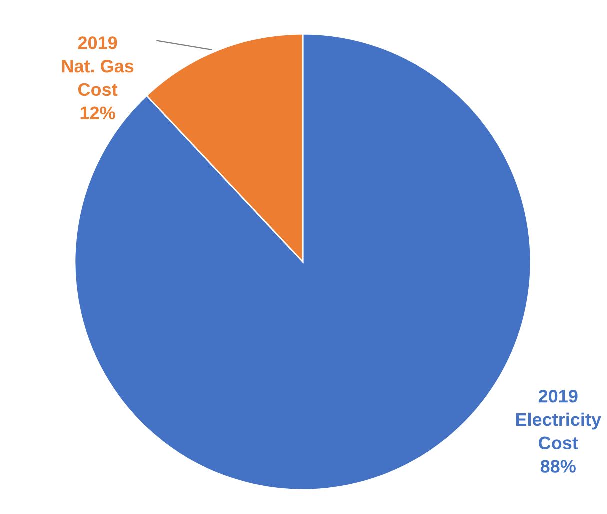 Image resolution: width=607 pixels, height=514 pixels. I want to click on data-label: 12%, so click(98, 113).